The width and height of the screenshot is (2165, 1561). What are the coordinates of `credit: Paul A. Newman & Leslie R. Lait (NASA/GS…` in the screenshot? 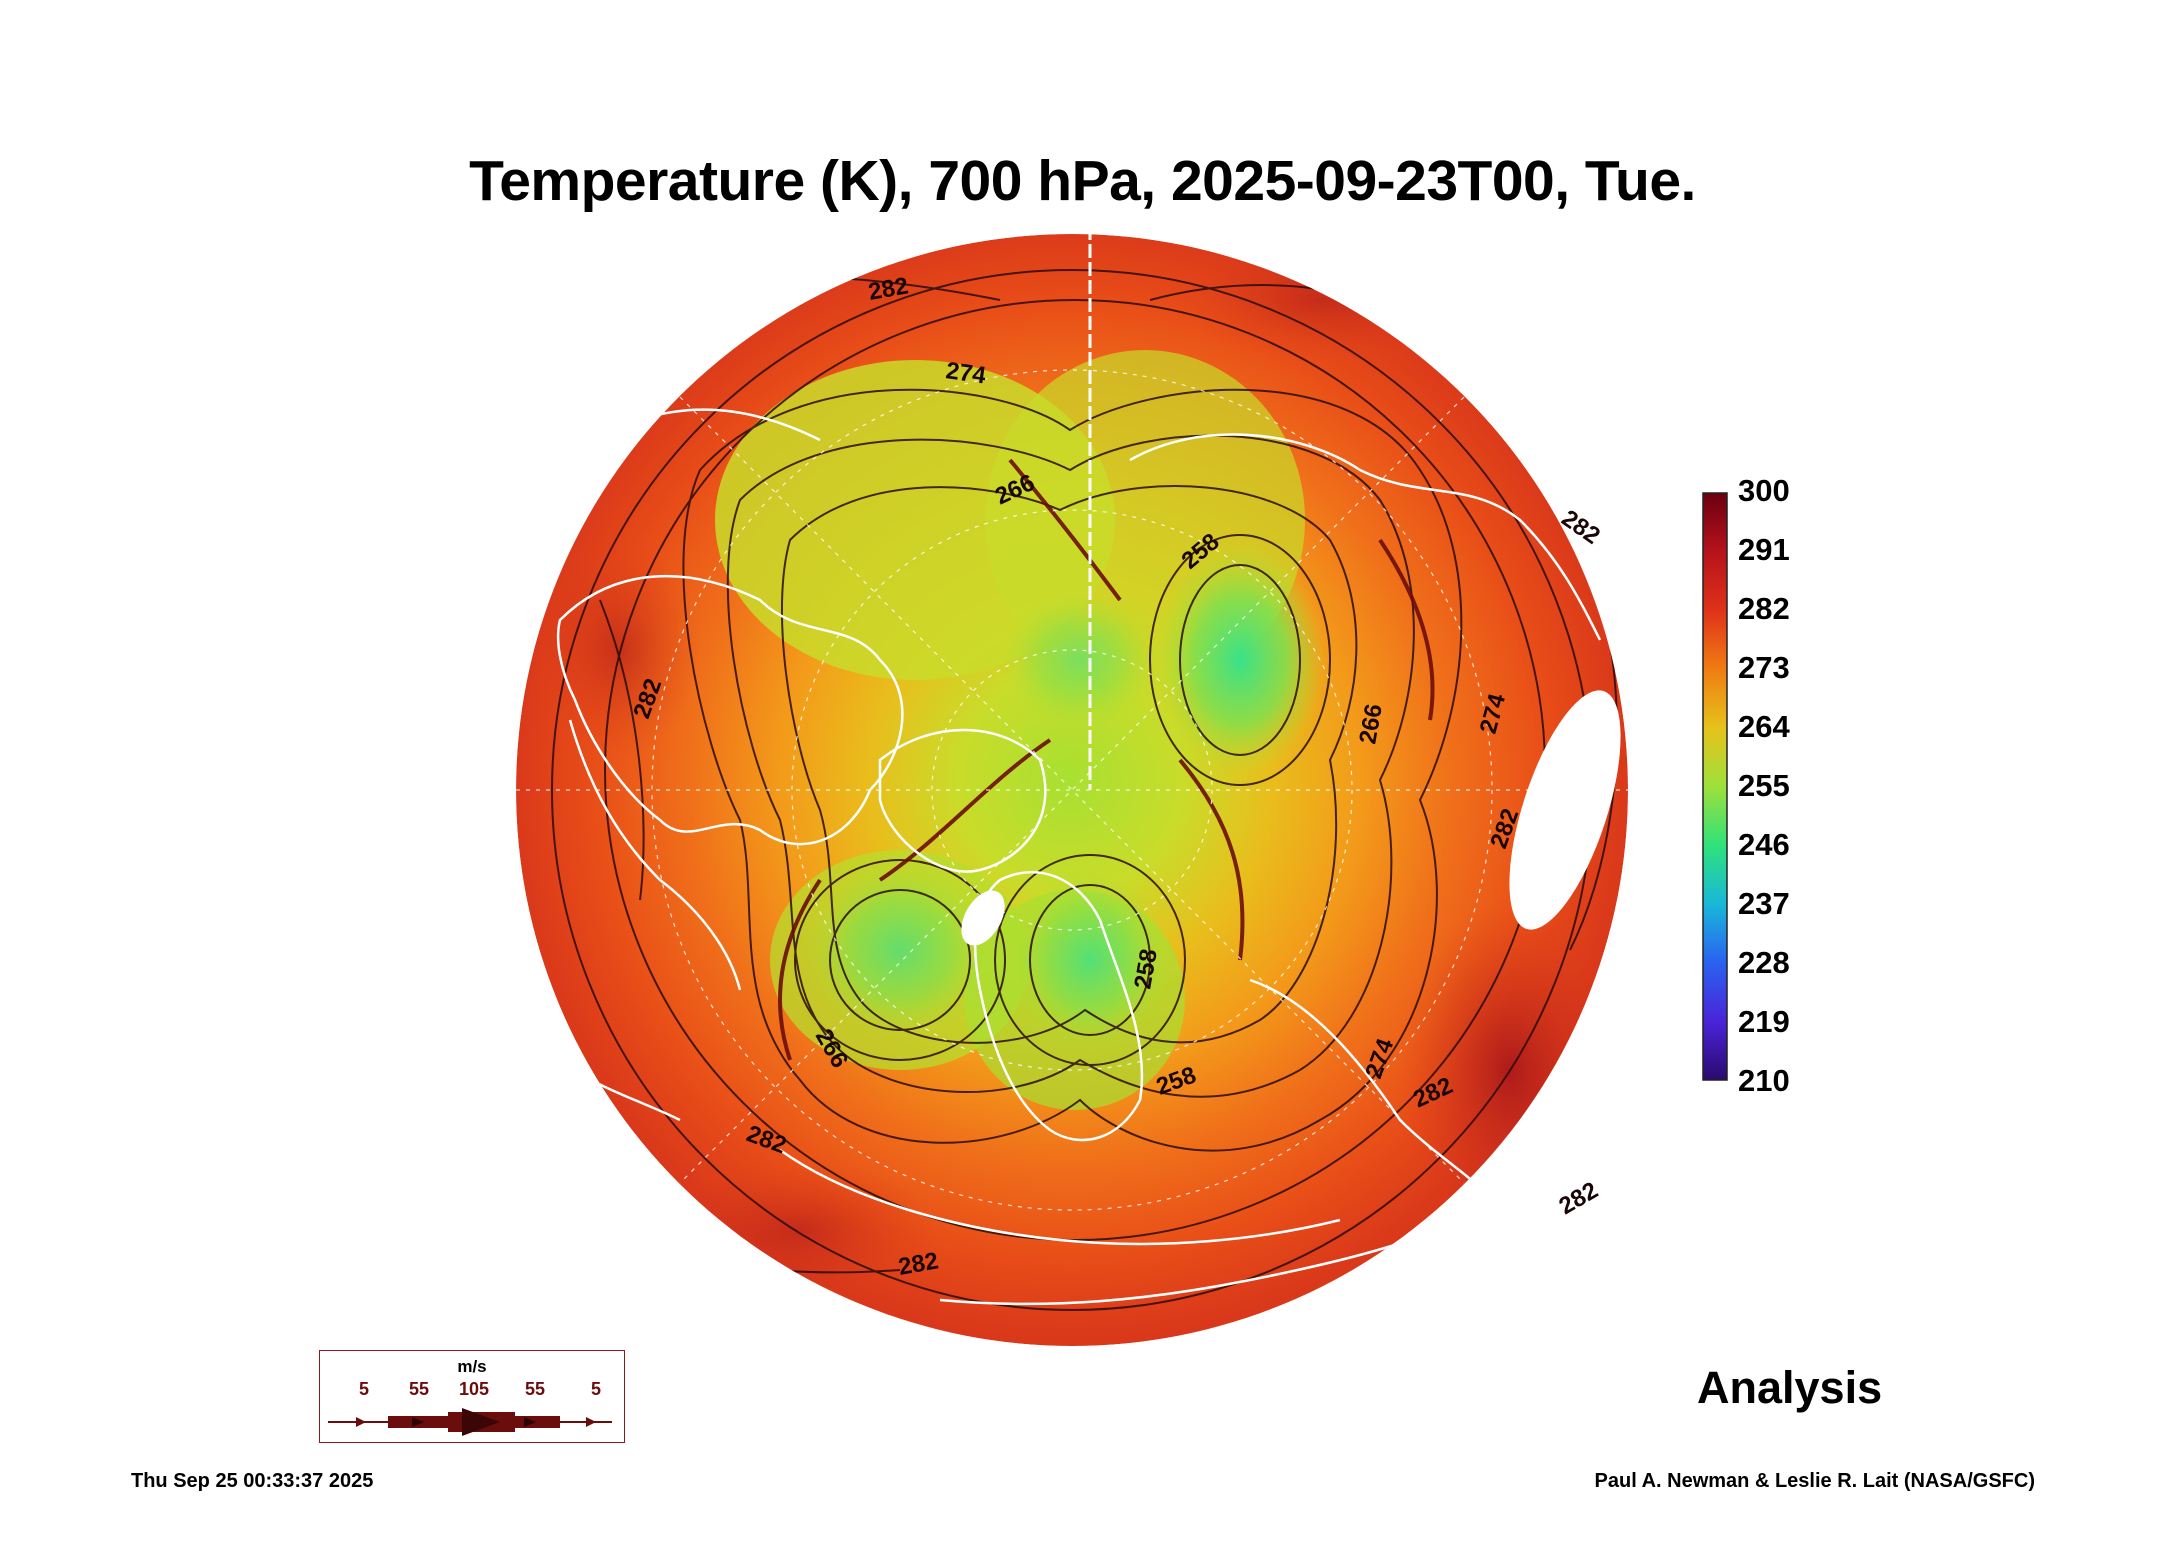 It's located at (1814, 1481).